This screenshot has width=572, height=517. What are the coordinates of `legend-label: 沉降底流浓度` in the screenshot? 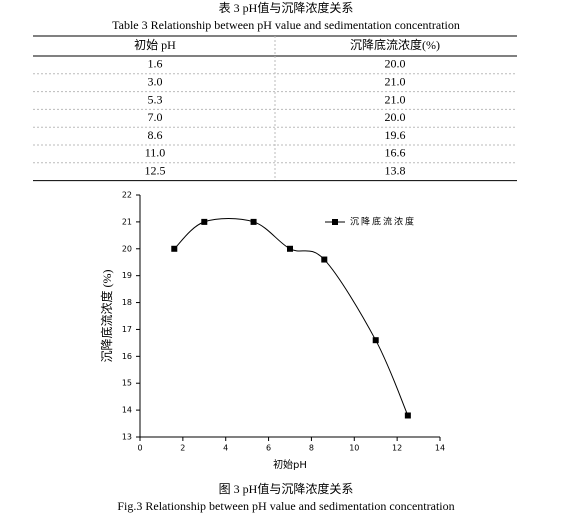 It's located at (383, 222).